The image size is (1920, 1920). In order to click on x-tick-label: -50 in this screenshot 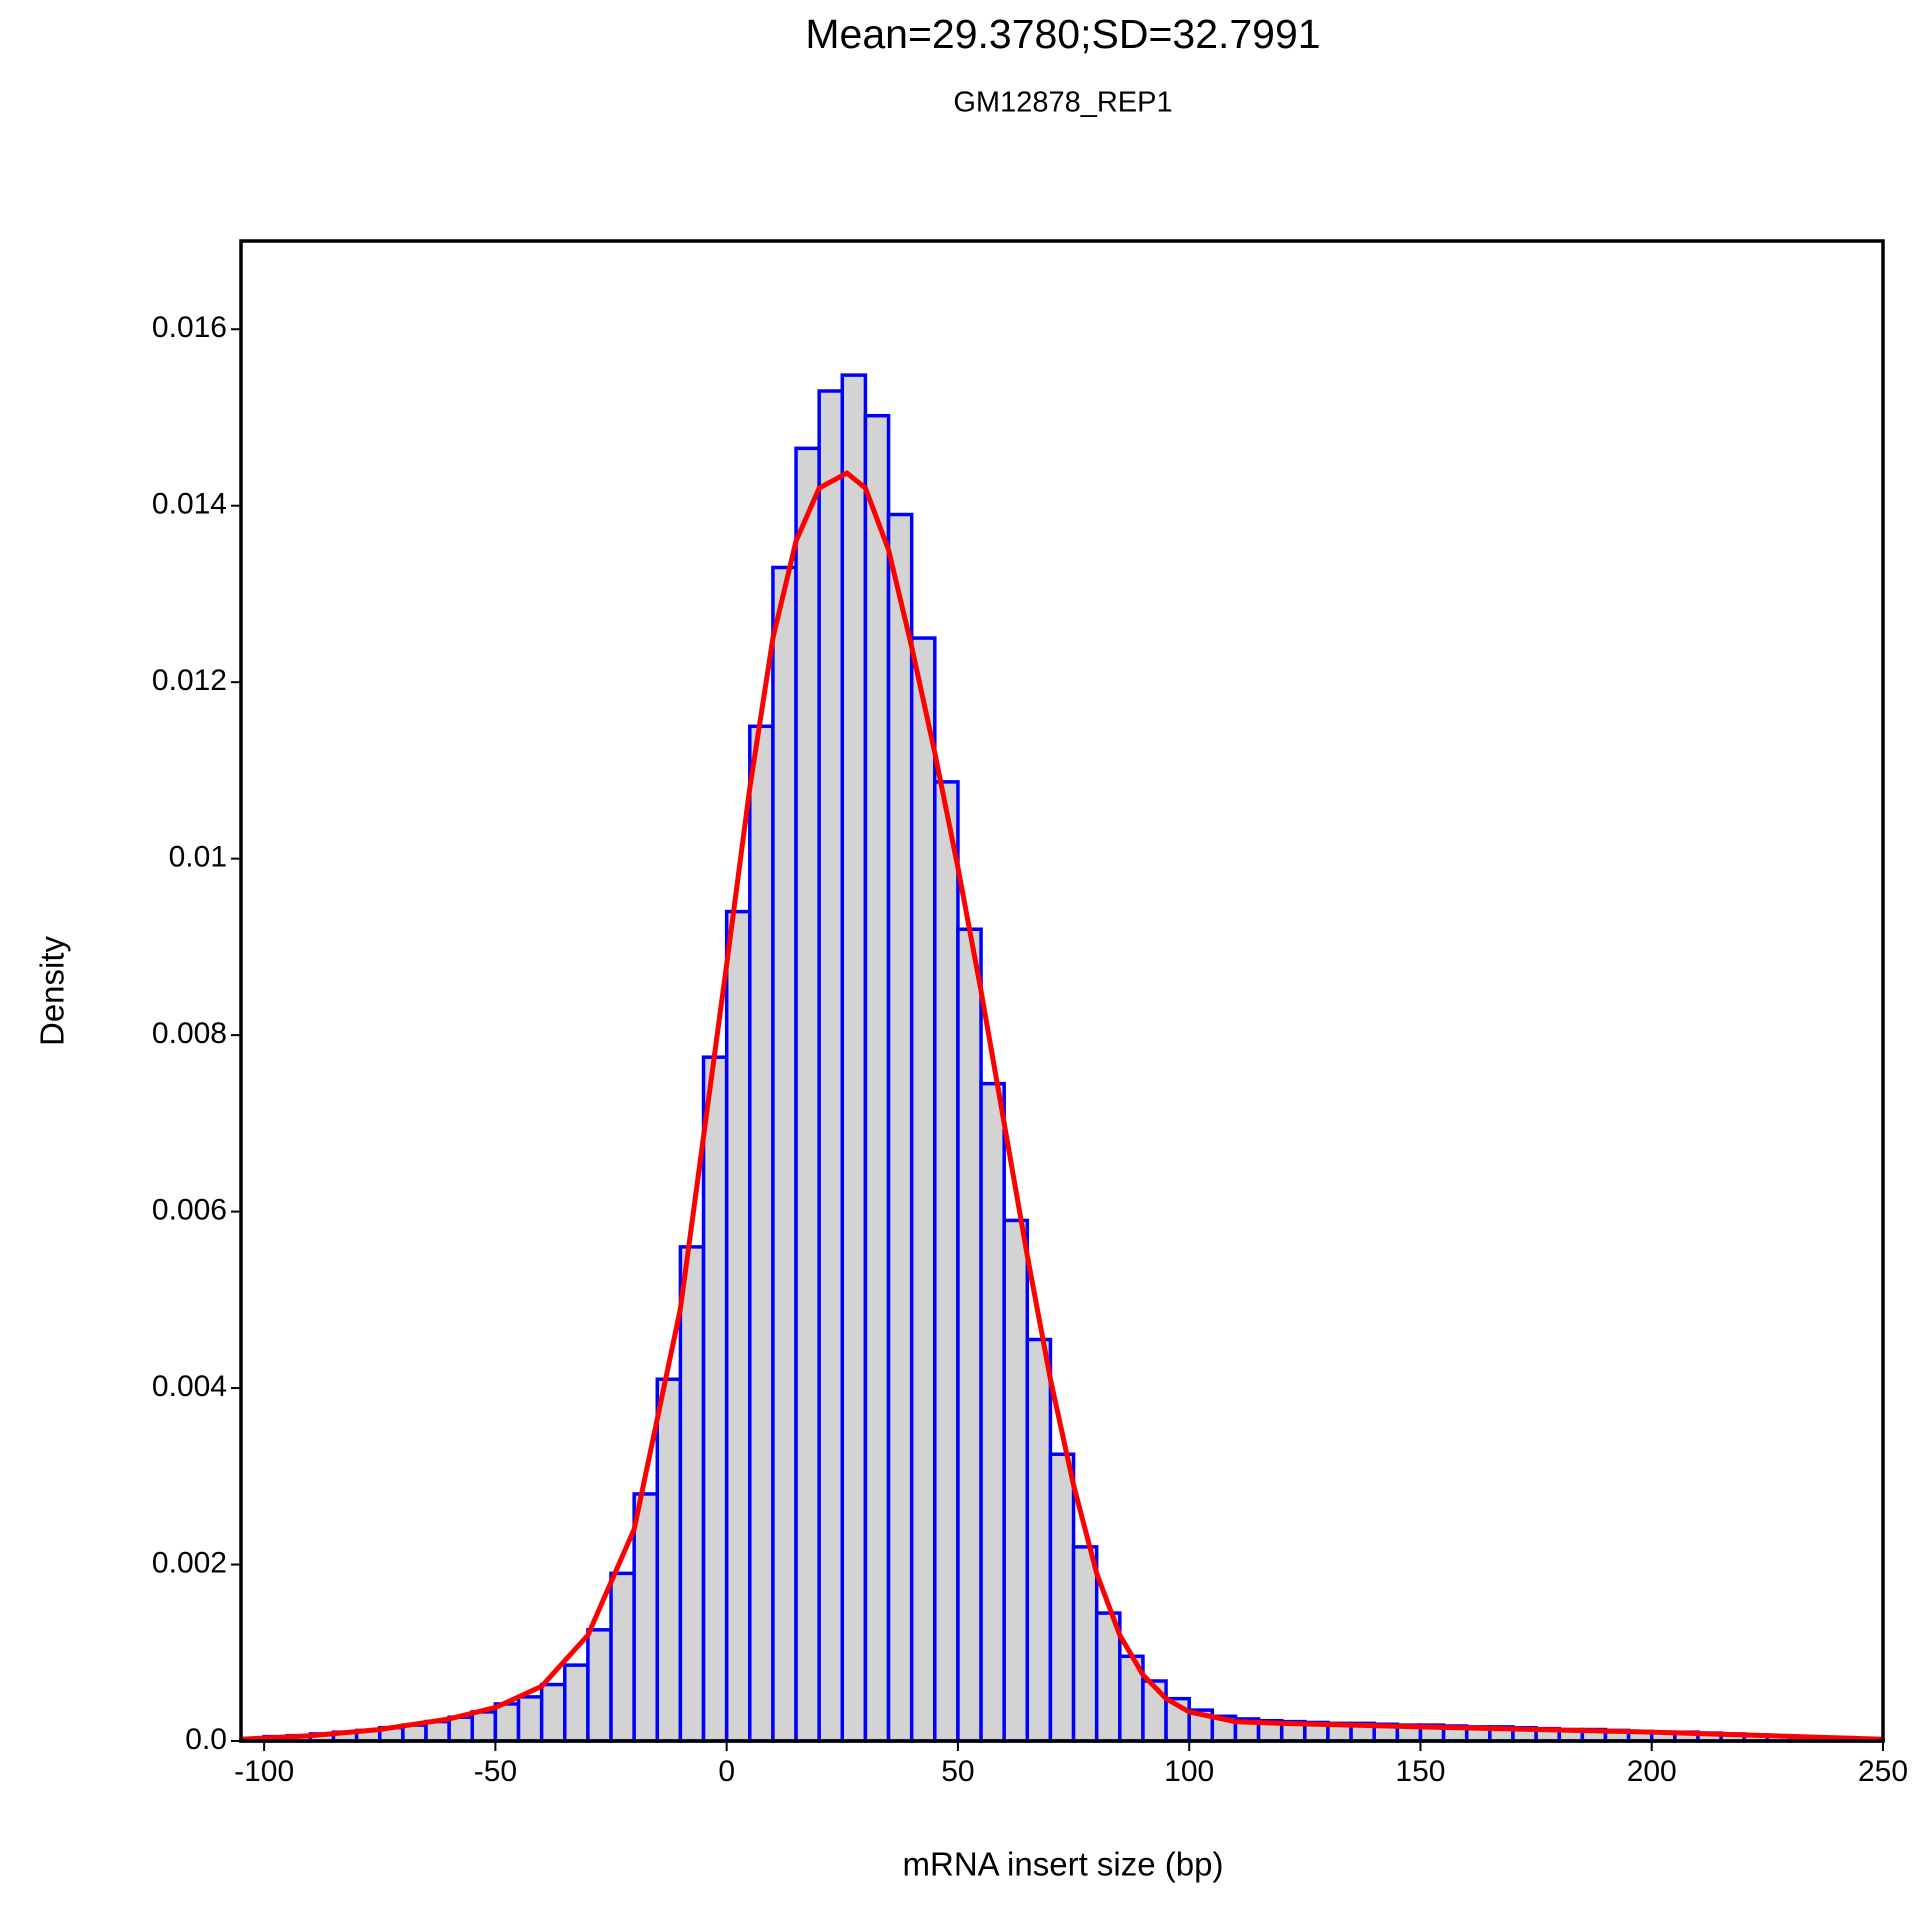, I will do `click(495, 1771)`.